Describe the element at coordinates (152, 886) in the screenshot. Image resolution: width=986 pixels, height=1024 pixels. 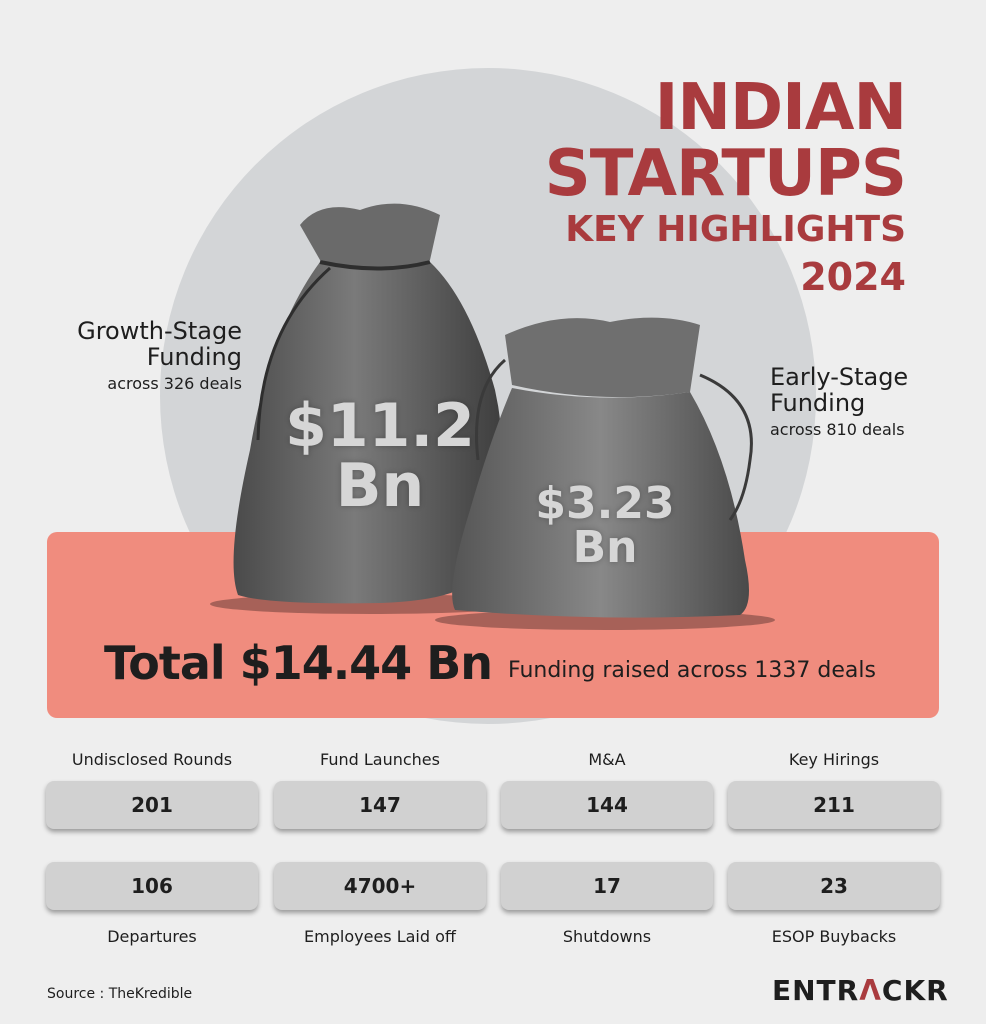
I see `stat-value-departures: 106` at that location.